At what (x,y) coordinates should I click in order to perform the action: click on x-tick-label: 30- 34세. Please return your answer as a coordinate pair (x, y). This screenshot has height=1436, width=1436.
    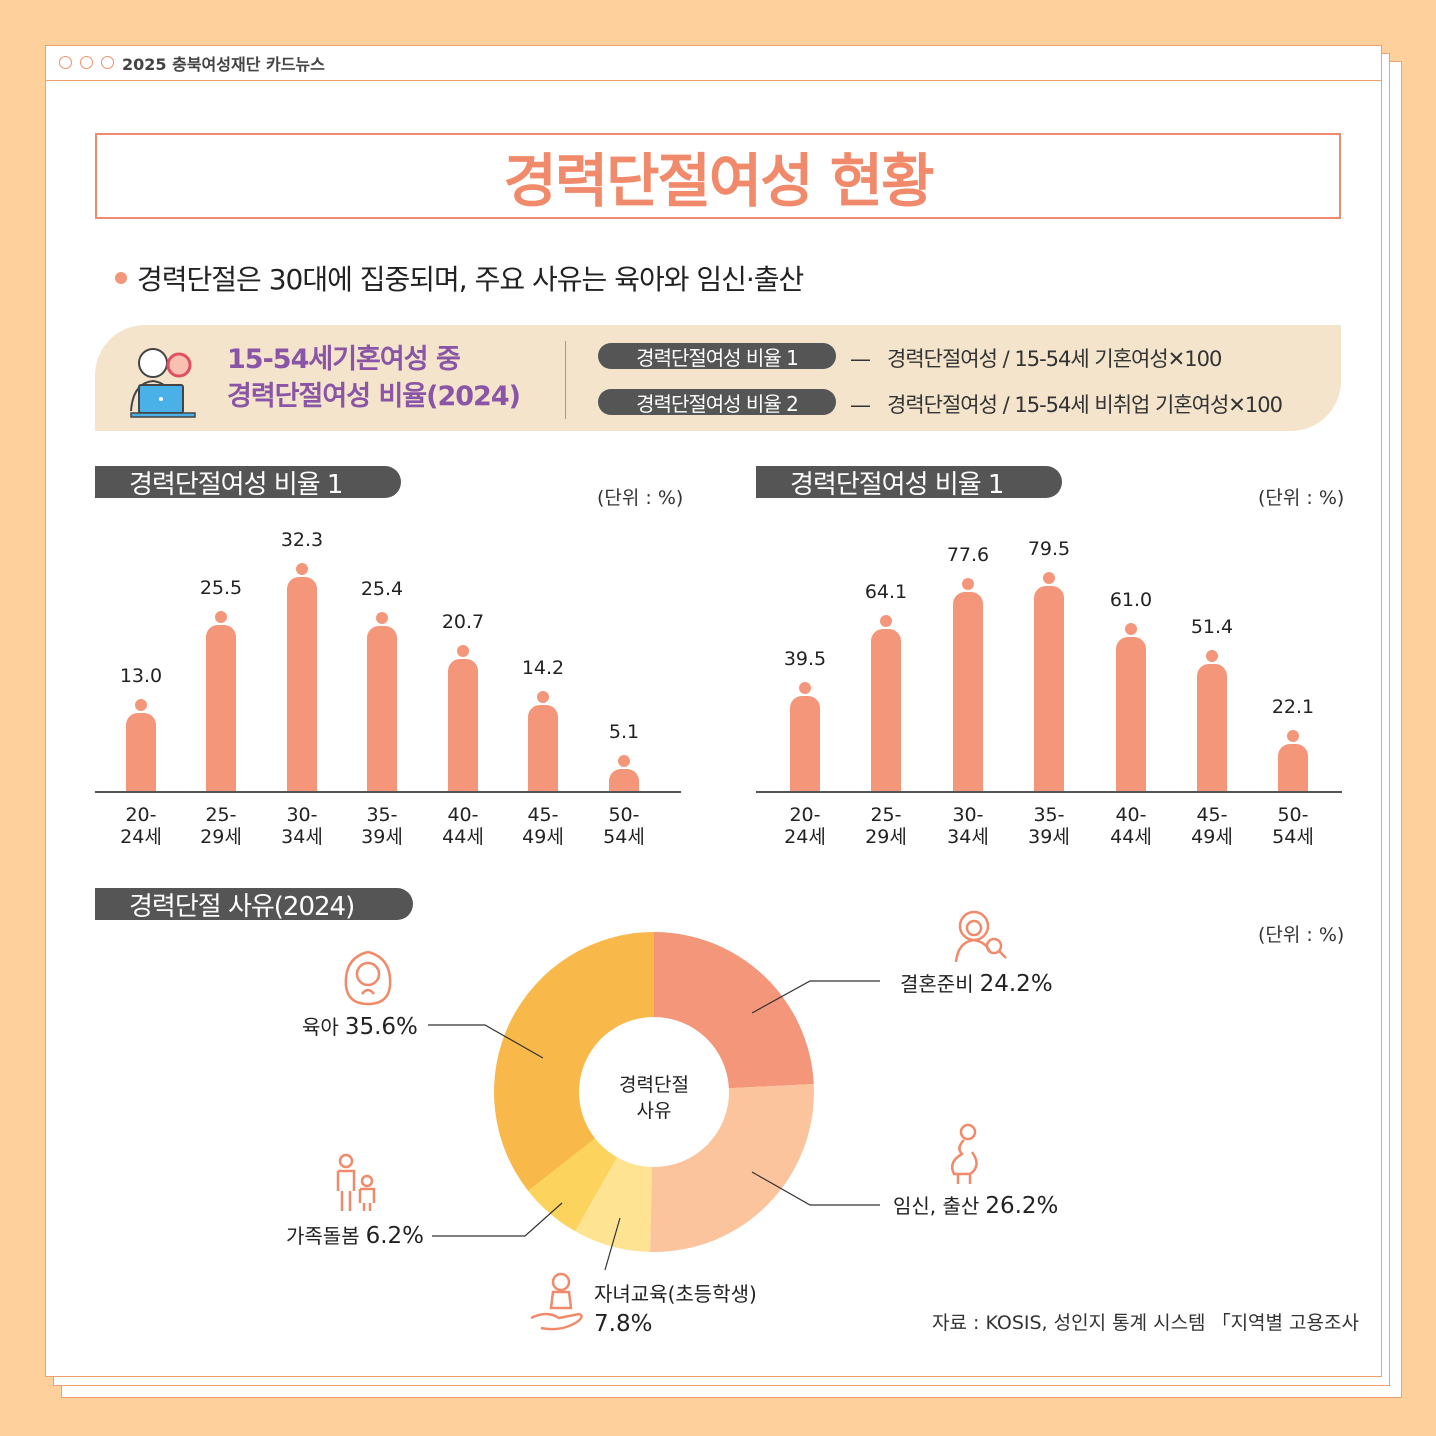
    Looking at the image, I should click on (968, 826).